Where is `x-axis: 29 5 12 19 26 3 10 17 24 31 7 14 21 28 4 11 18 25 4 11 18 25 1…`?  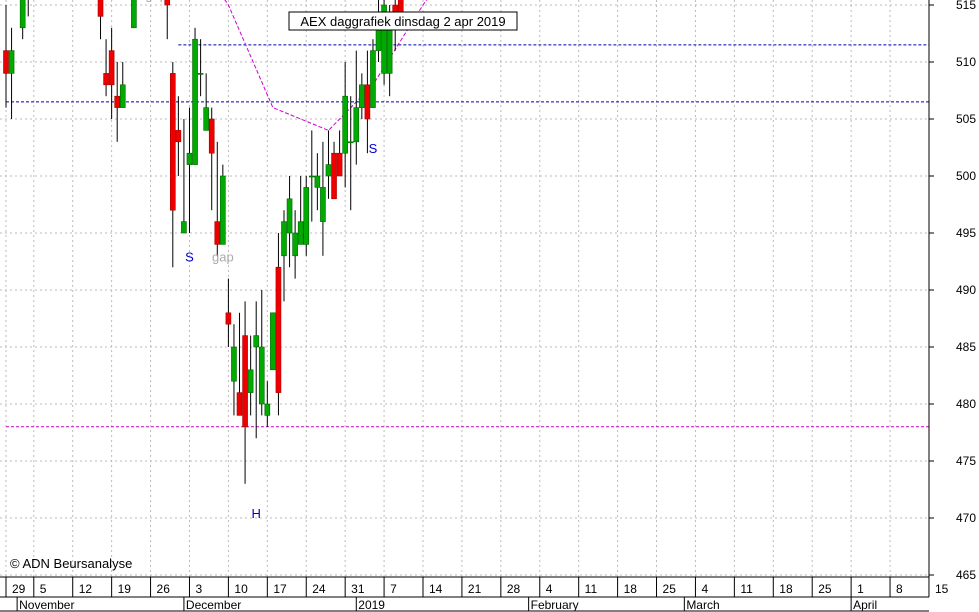 x-axis: 29 5 12 19 26 3 10 17 24 31 7 14 21 28 4 11 18 25 4 11 18 25 1… is located at coordinates (474, 594).